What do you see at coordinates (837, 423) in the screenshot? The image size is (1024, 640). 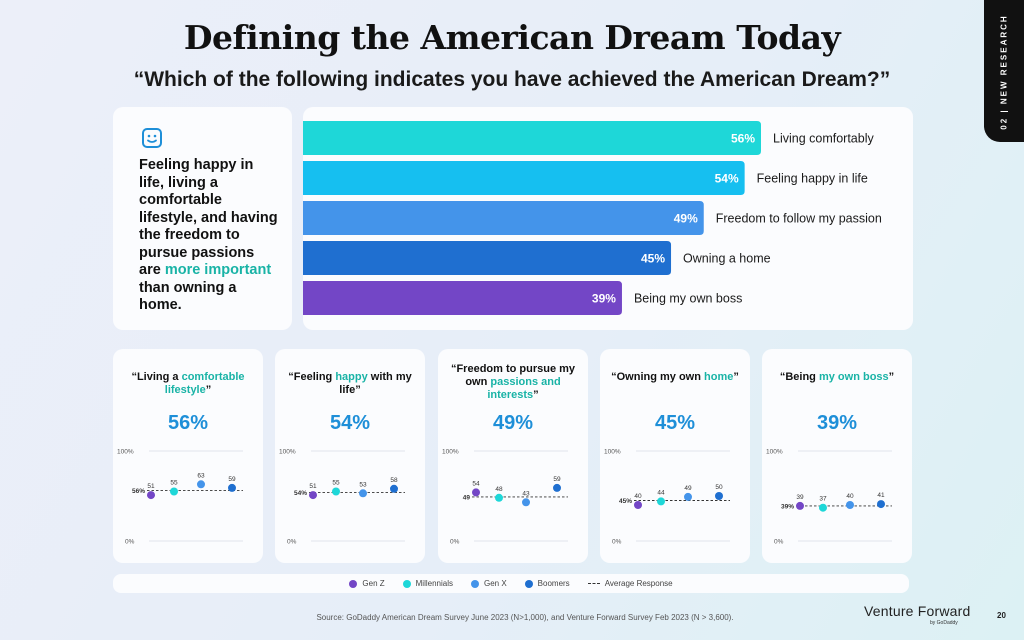 I see `mini-chart-headline: 39%` at bounding box center [837, 423].